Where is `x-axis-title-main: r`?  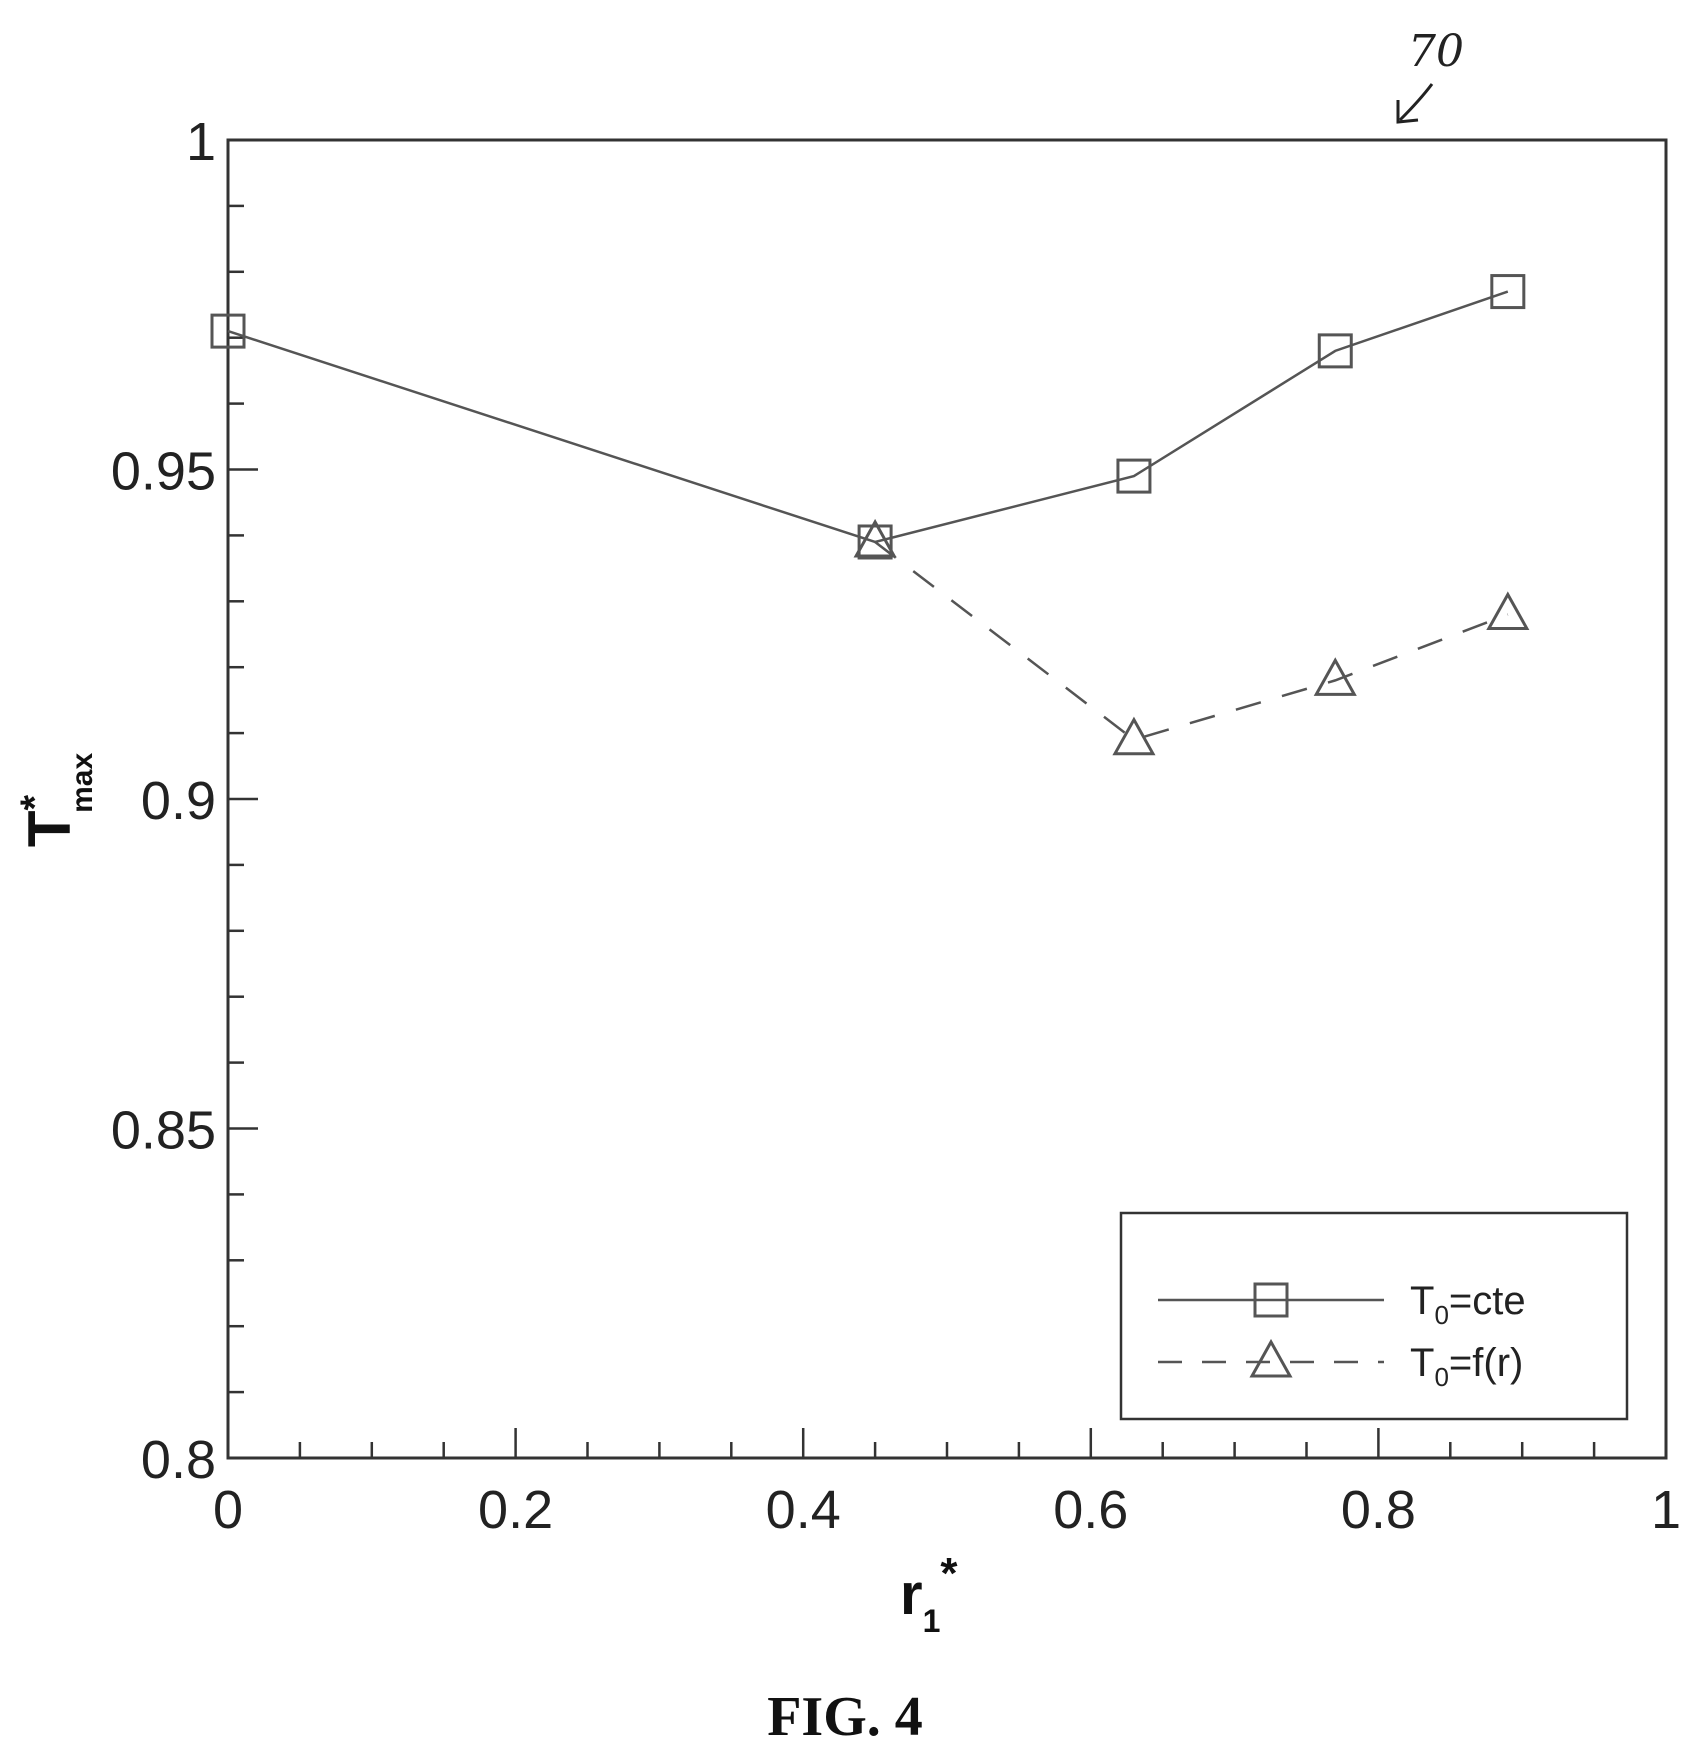
x-axis-title-main: r is located at coordinates (911, 1594).